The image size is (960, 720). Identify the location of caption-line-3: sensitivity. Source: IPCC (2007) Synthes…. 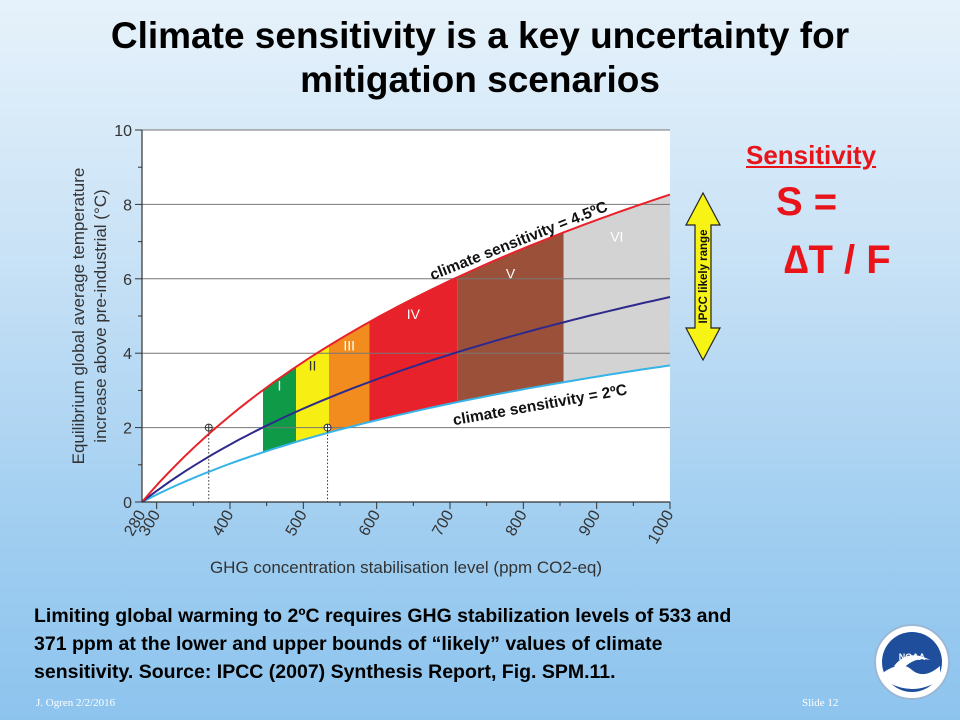
(325, 672).